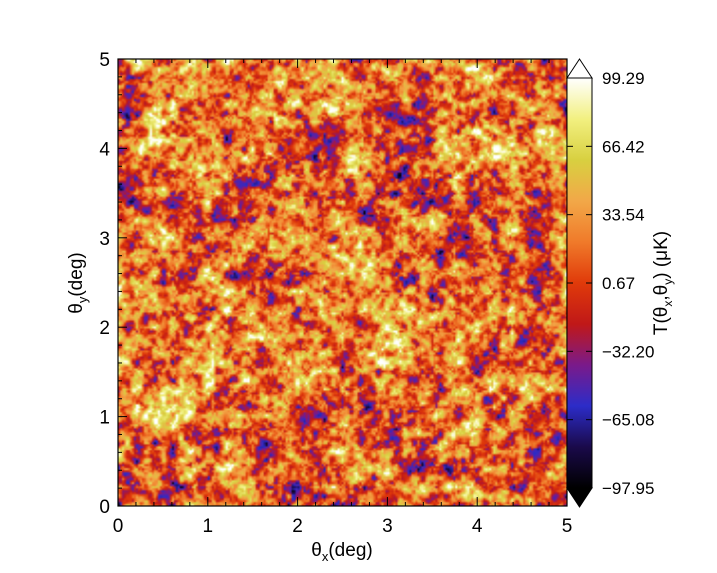 The width and height of the screenshot is (717, 573). What do you see at coordinates (618, 283) in the screenshot?
I see `colorbar-tick-label: 0.67` at bounding box center [618, 283].